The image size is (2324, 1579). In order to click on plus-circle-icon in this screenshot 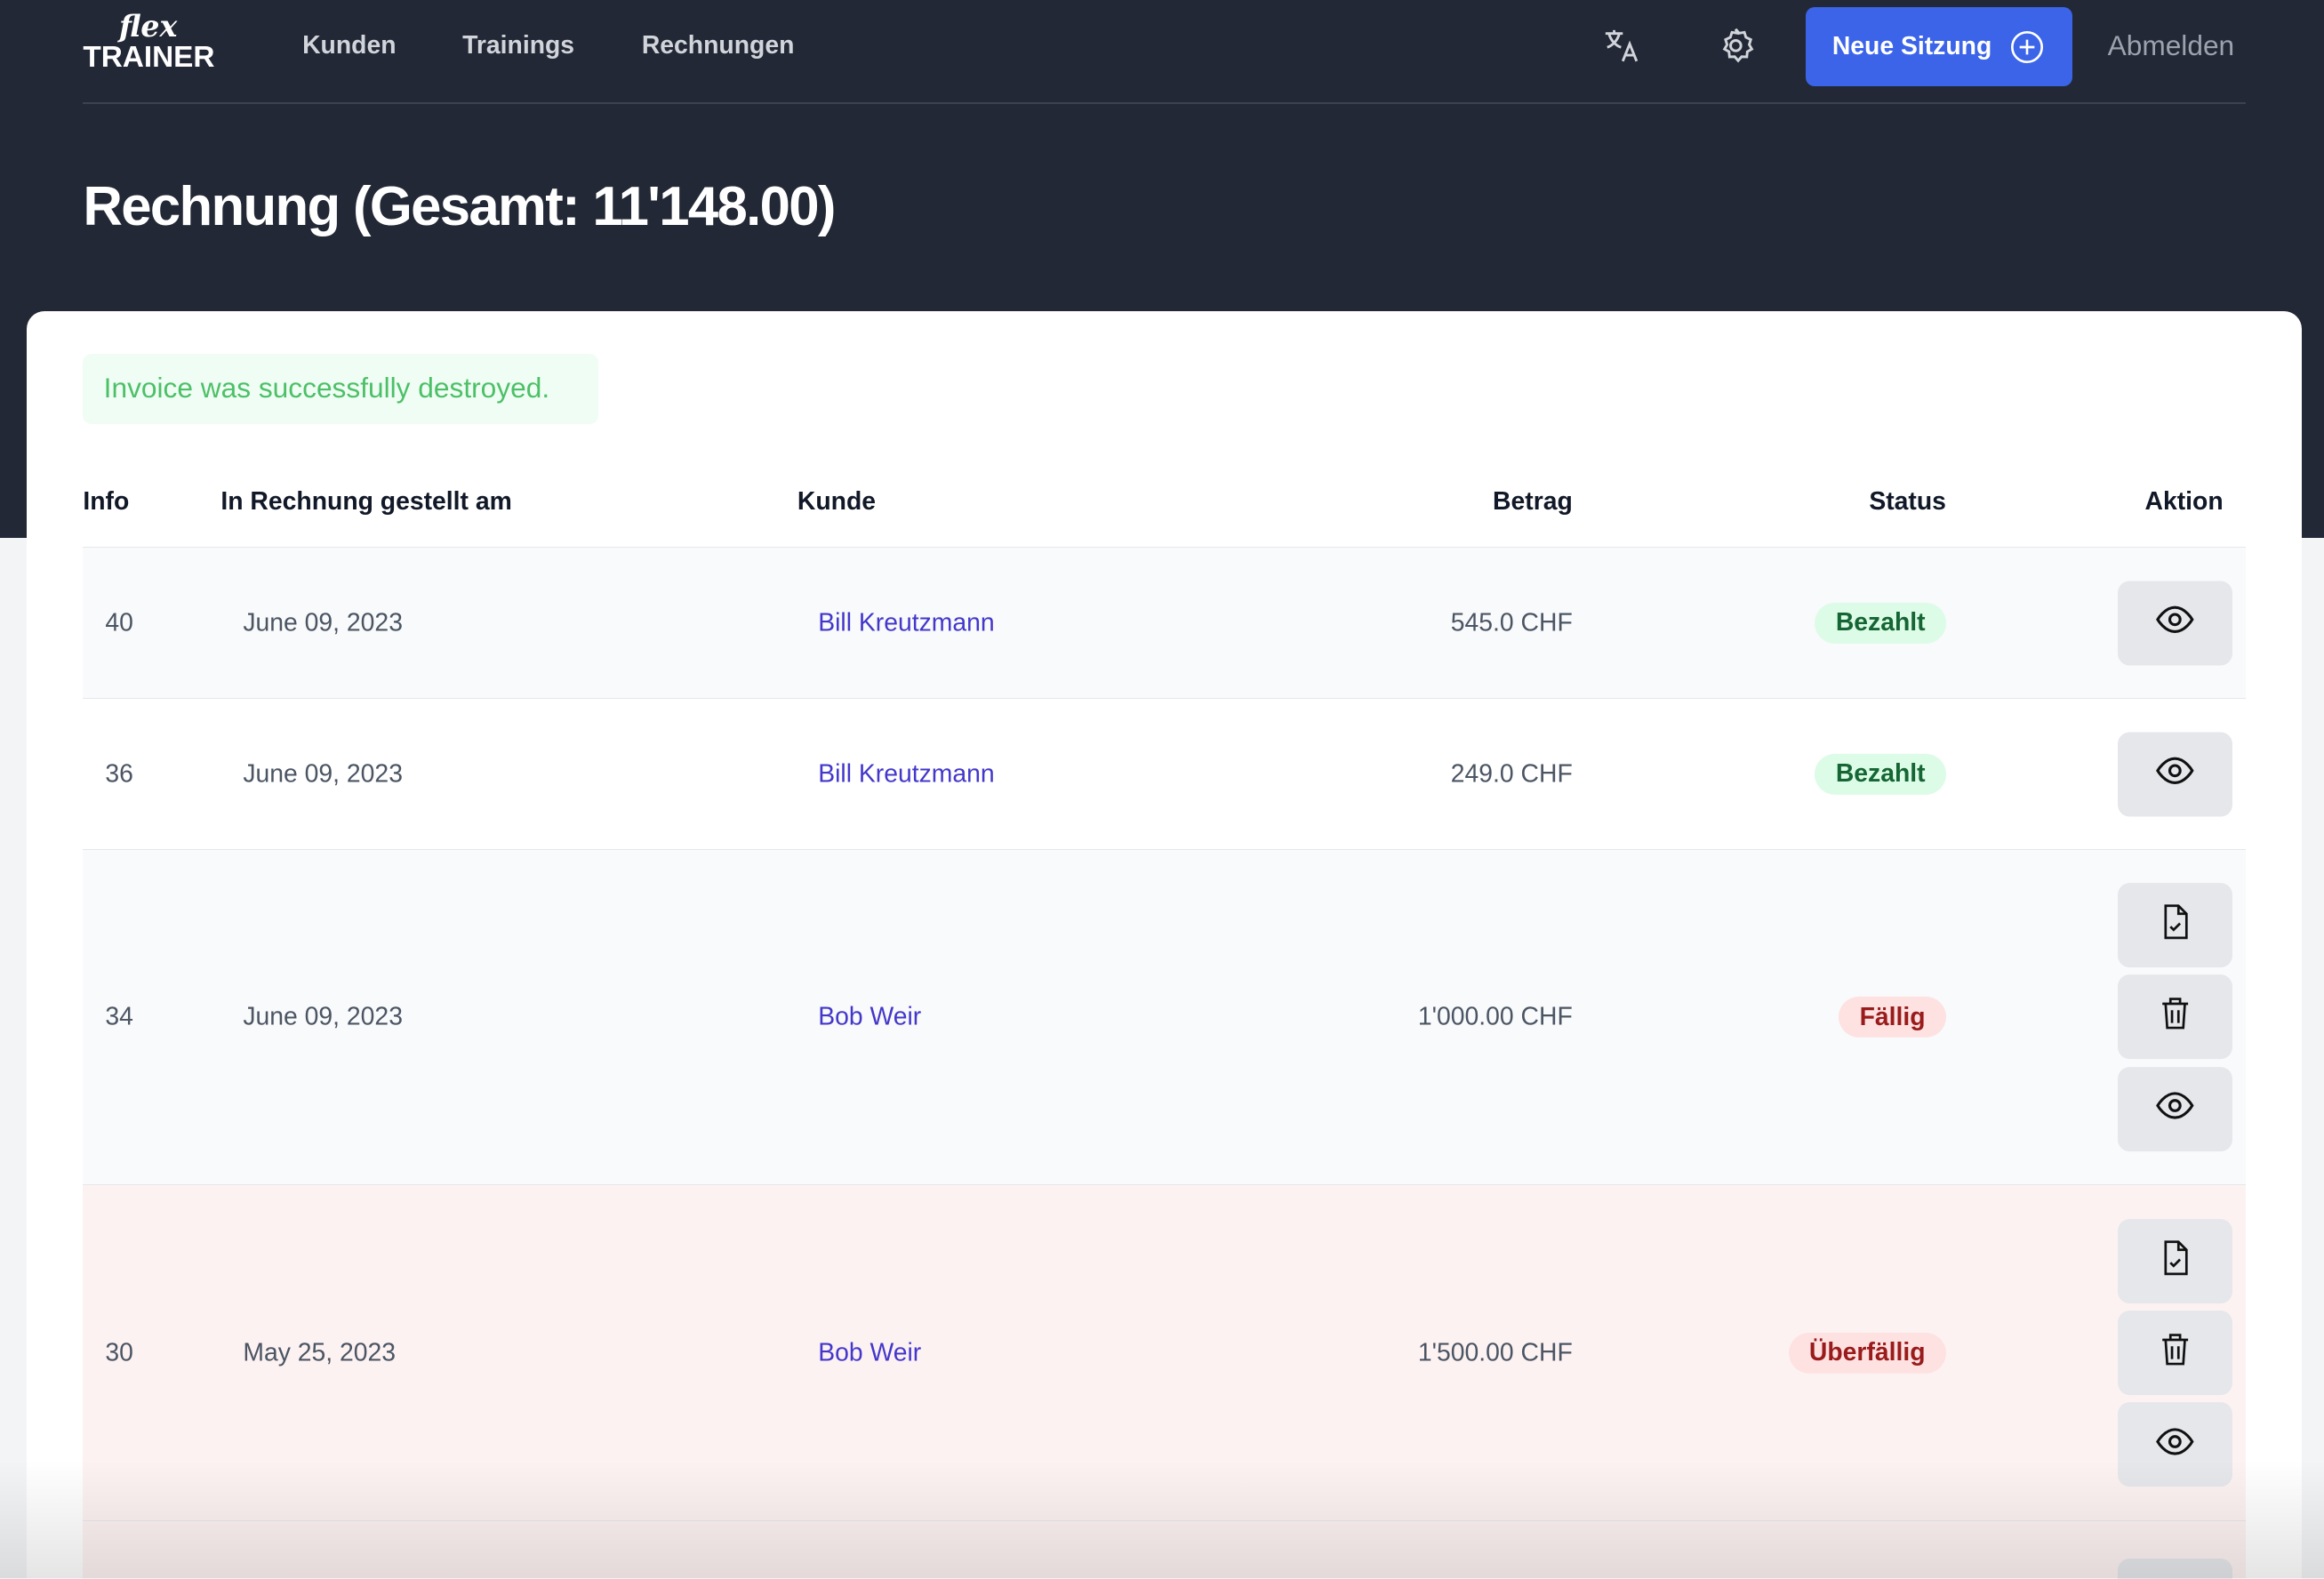, I will do `click(2027, 46)`.